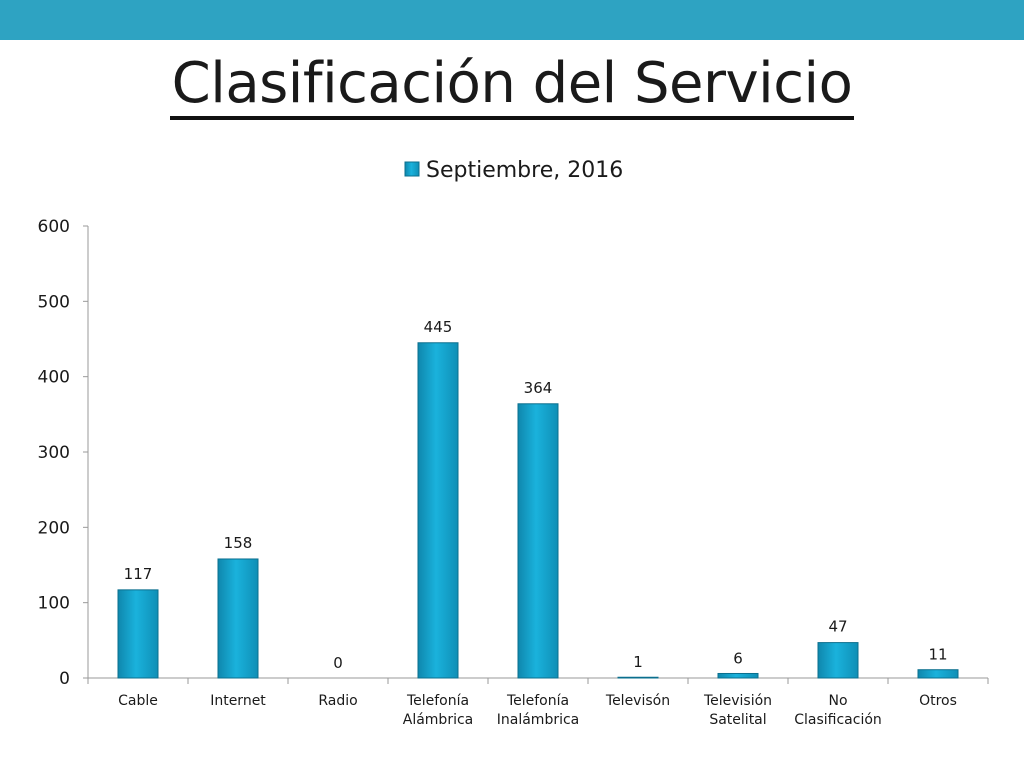  What do you see at coordinates (937, 655) in the screenshot?
I see `data-label: 11` at bounding box center [937, 655].